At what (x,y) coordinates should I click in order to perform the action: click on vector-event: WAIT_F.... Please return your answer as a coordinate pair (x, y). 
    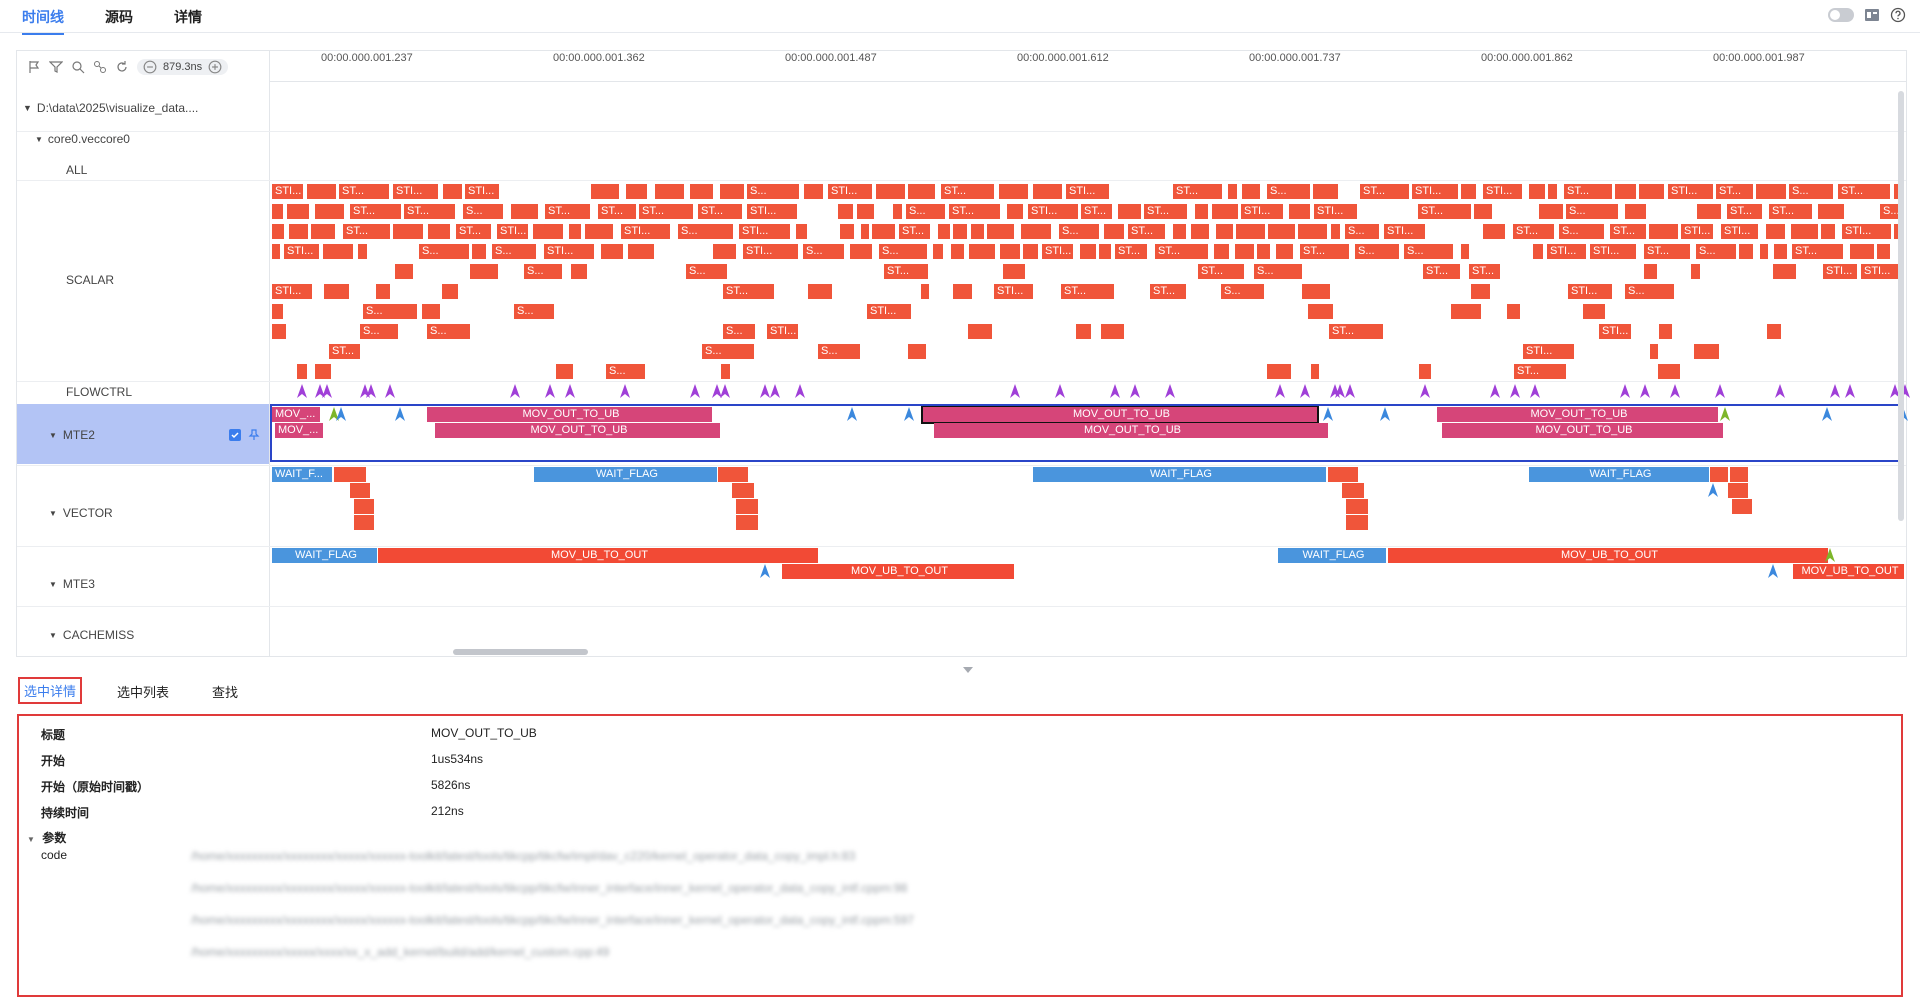
    Looking at the image, I should click on (302, 474).